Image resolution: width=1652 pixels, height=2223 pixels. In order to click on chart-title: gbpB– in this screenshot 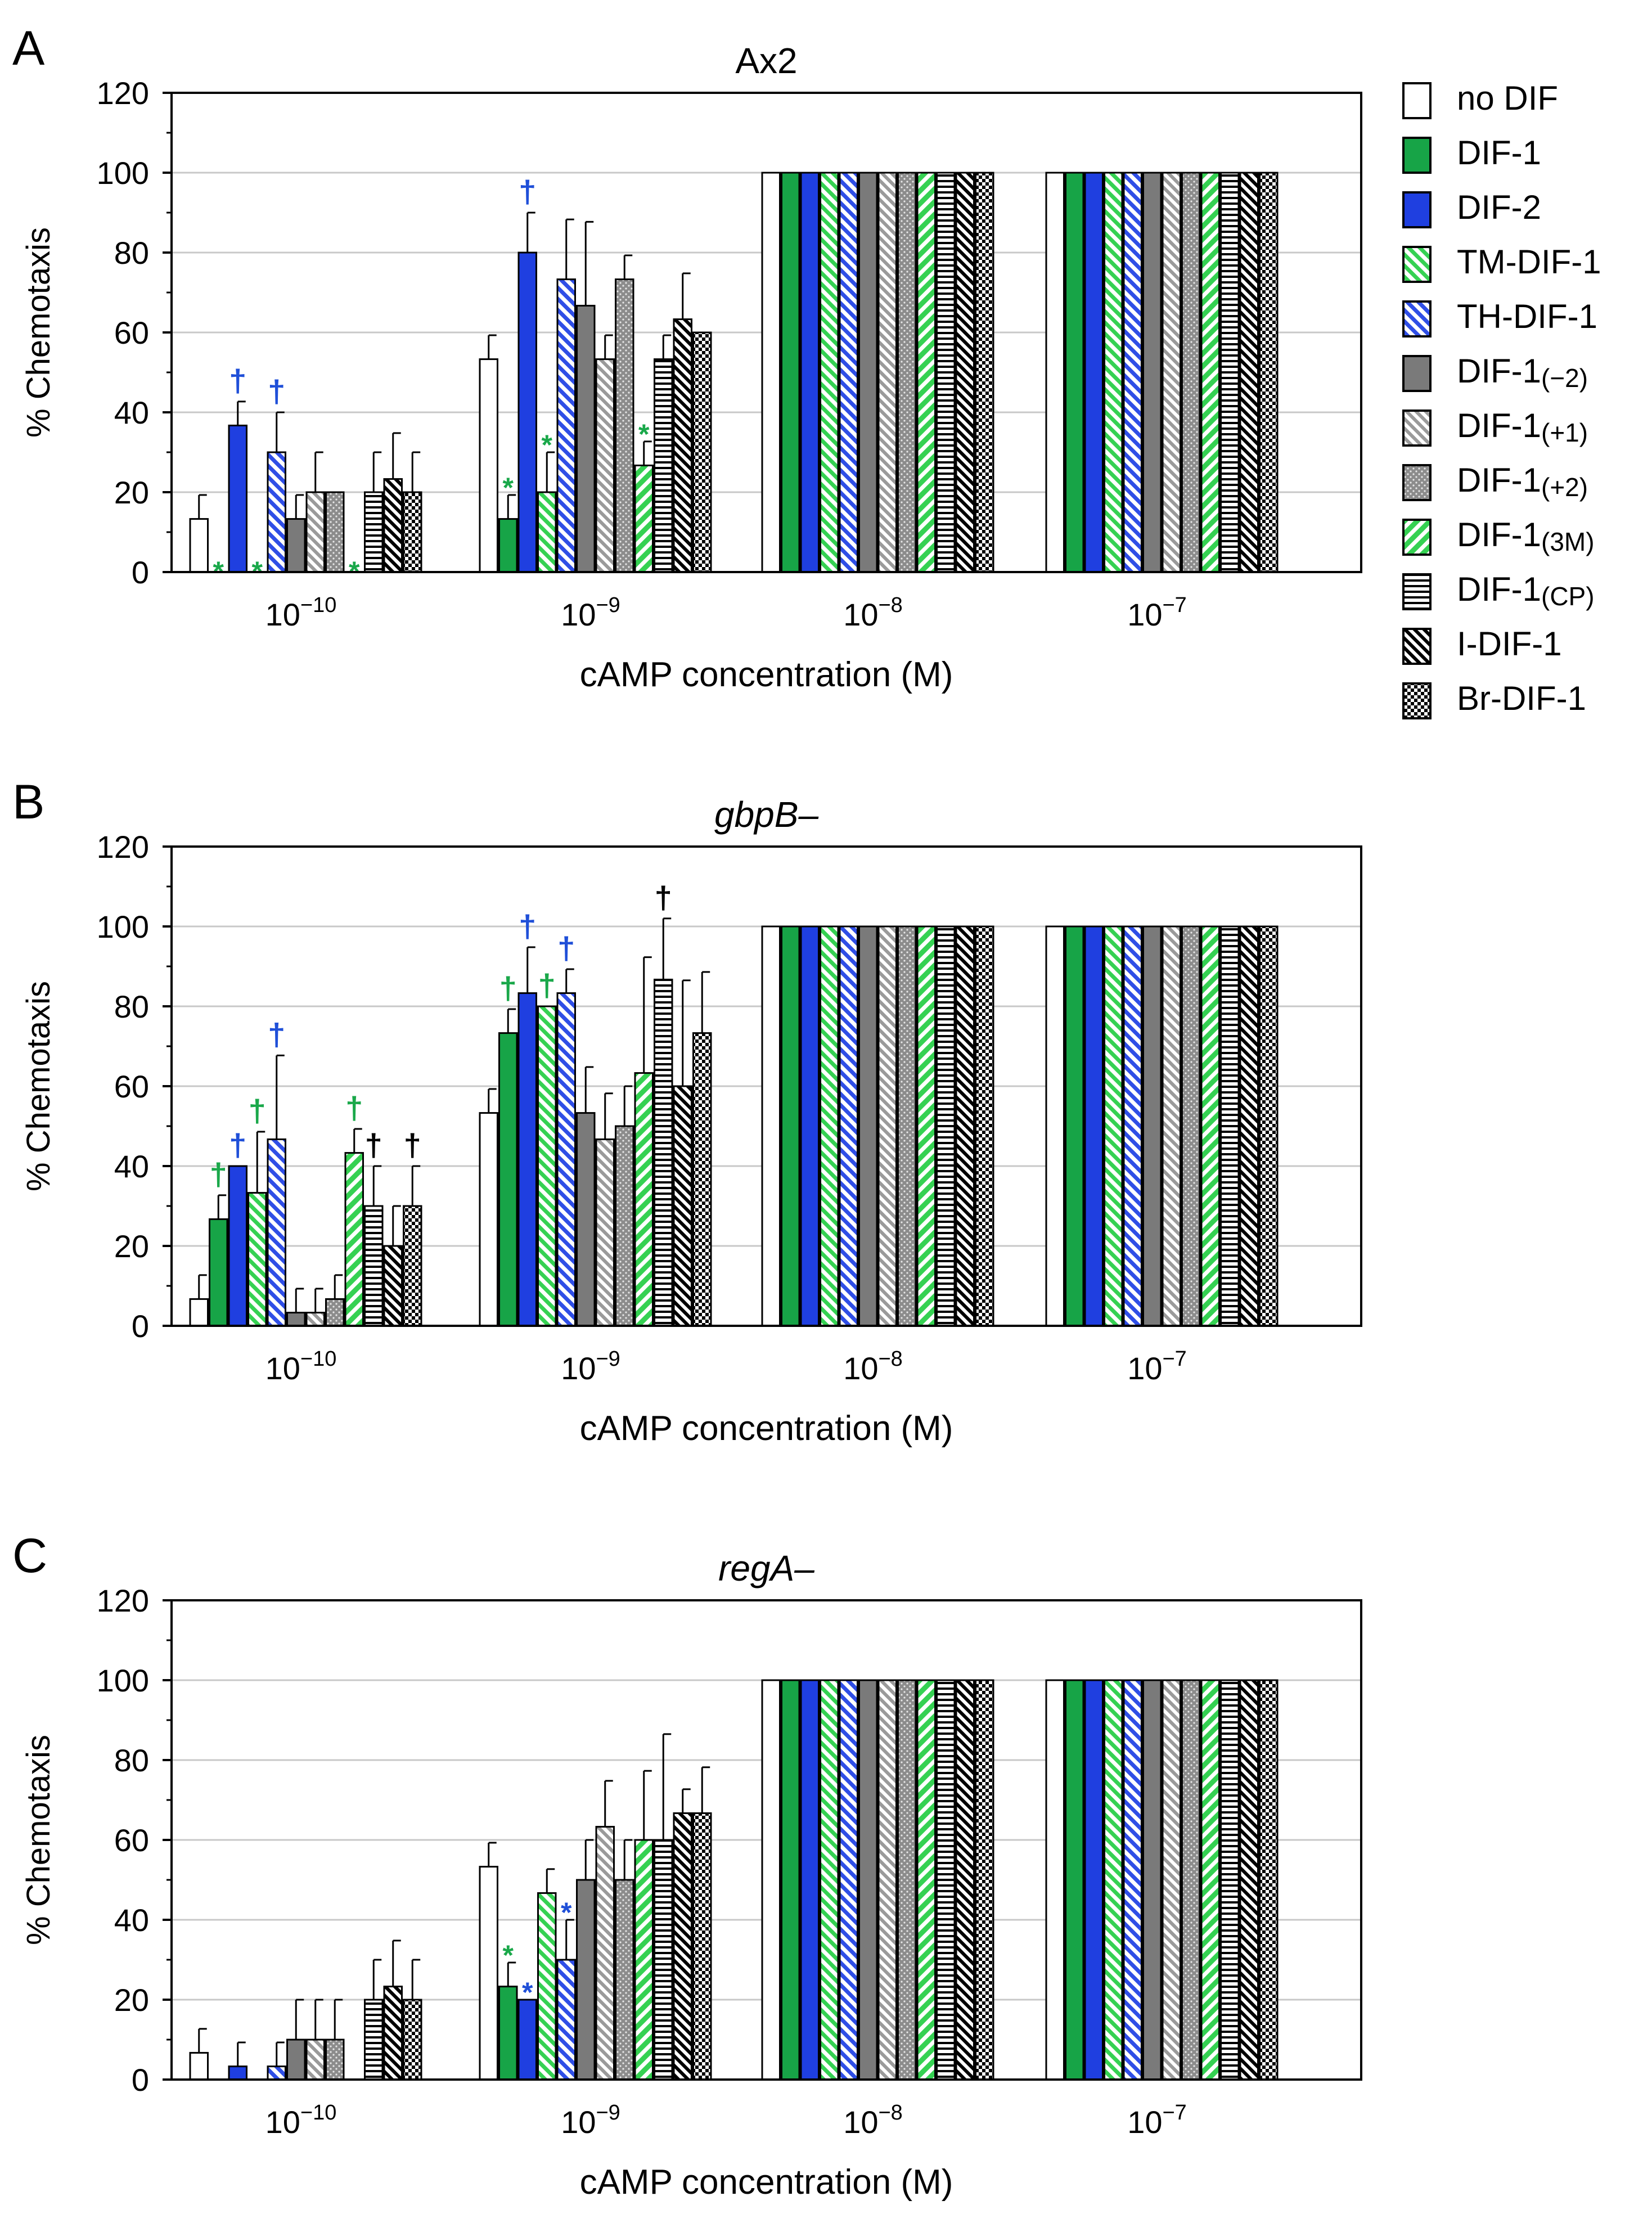, I will do `click(766, 814)`.